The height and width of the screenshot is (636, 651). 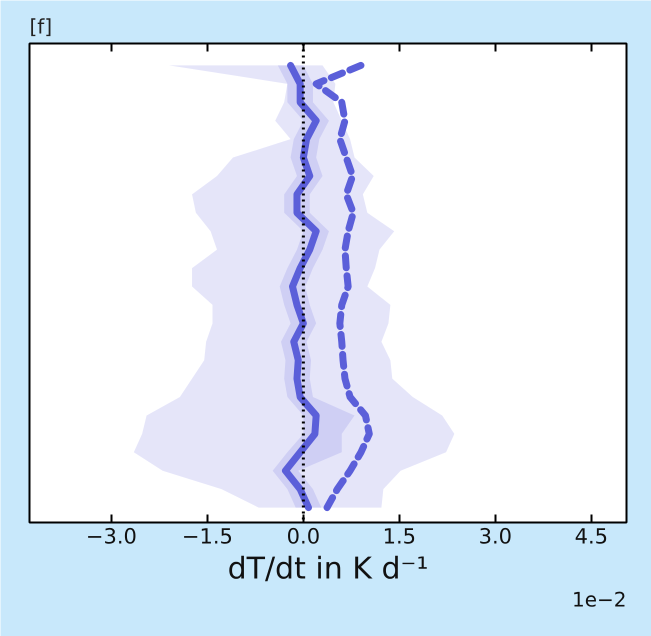 What do you see at coordinates (599, 600) in the screenshot?
I see `text: 1e−2` at bounding box center [599, 600].